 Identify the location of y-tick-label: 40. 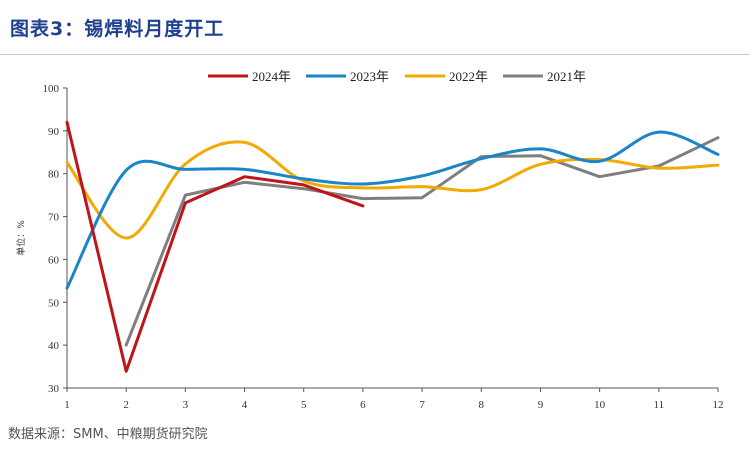
(54, 346).